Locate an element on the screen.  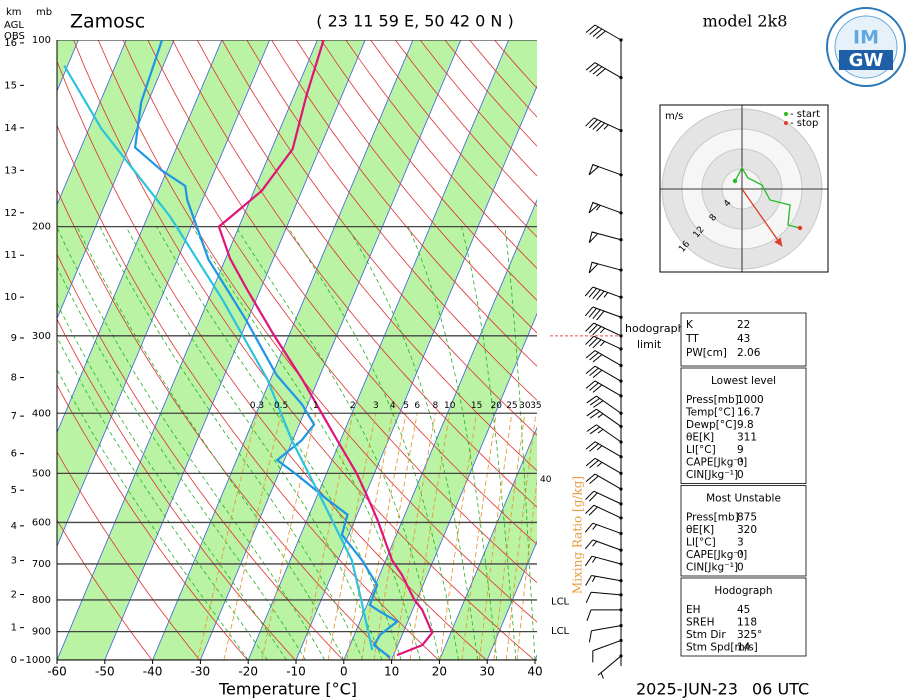
km-tick-label: 7 is located at coordinates (14, 416).